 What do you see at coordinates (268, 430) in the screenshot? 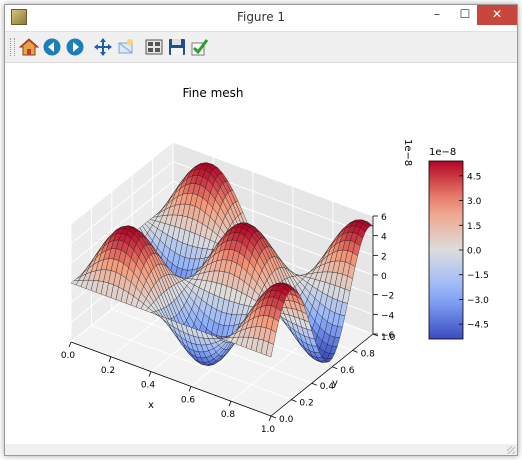
I see `x-tick-label: 1.0` at bounding box center [268, 430].